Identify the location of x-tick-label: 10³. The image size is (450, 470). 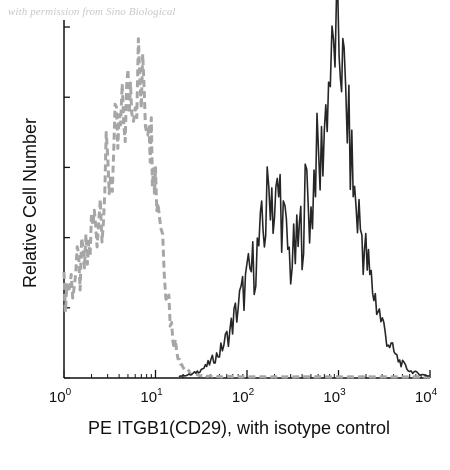
(334, 396).